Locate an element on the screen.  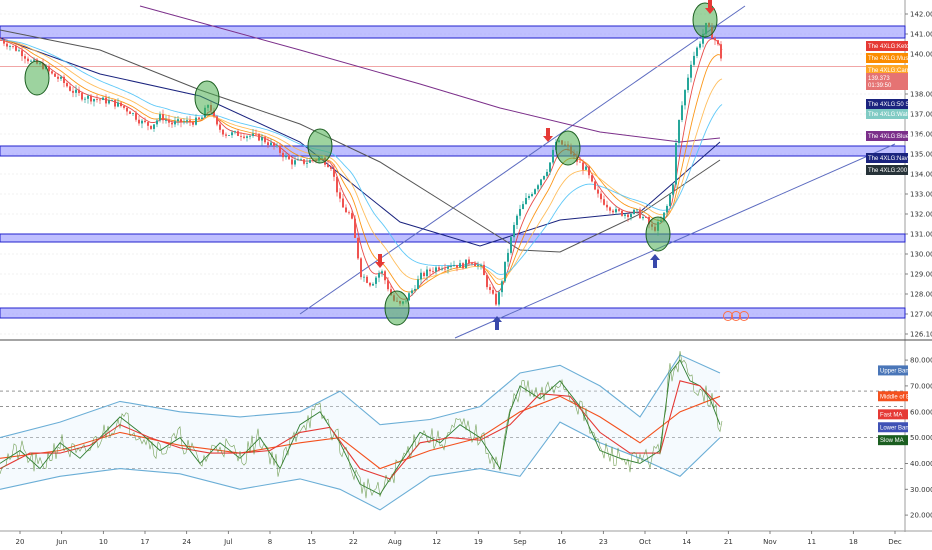
price-tick-label: 128.000 is located at coordinates (921, 295).